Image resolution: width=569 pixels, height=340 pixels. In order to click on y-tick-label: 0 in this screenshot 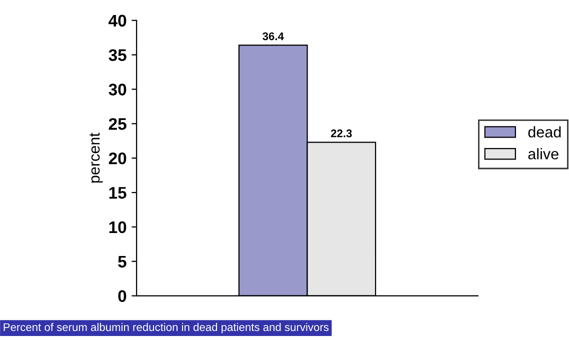, I will do `click(122, 296)`.